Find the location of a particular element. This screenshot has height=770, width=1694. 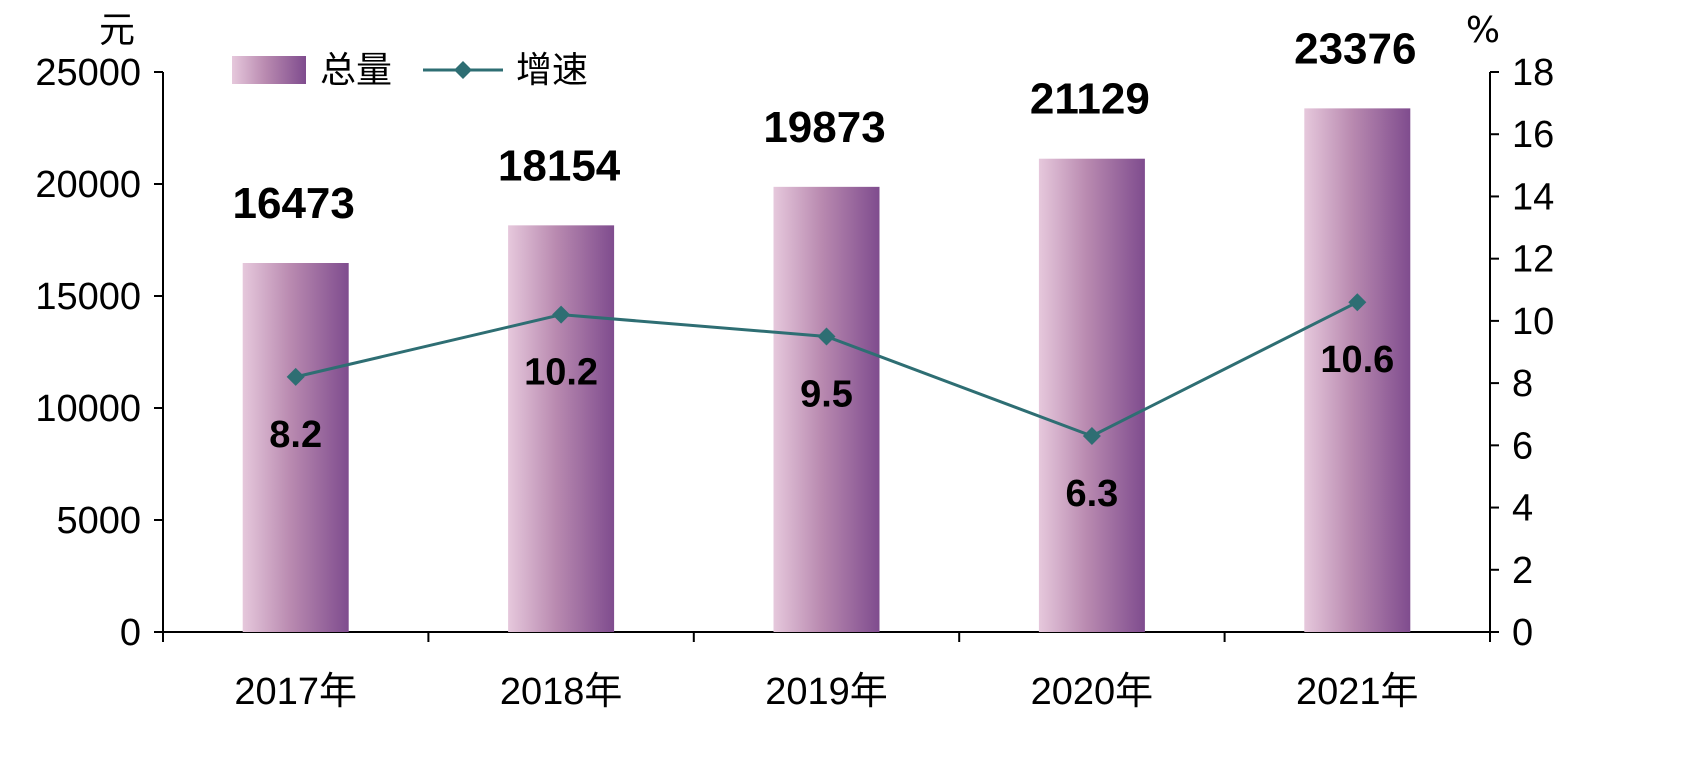

line-value-label: 10.2 is located at coordinates (561, 373).